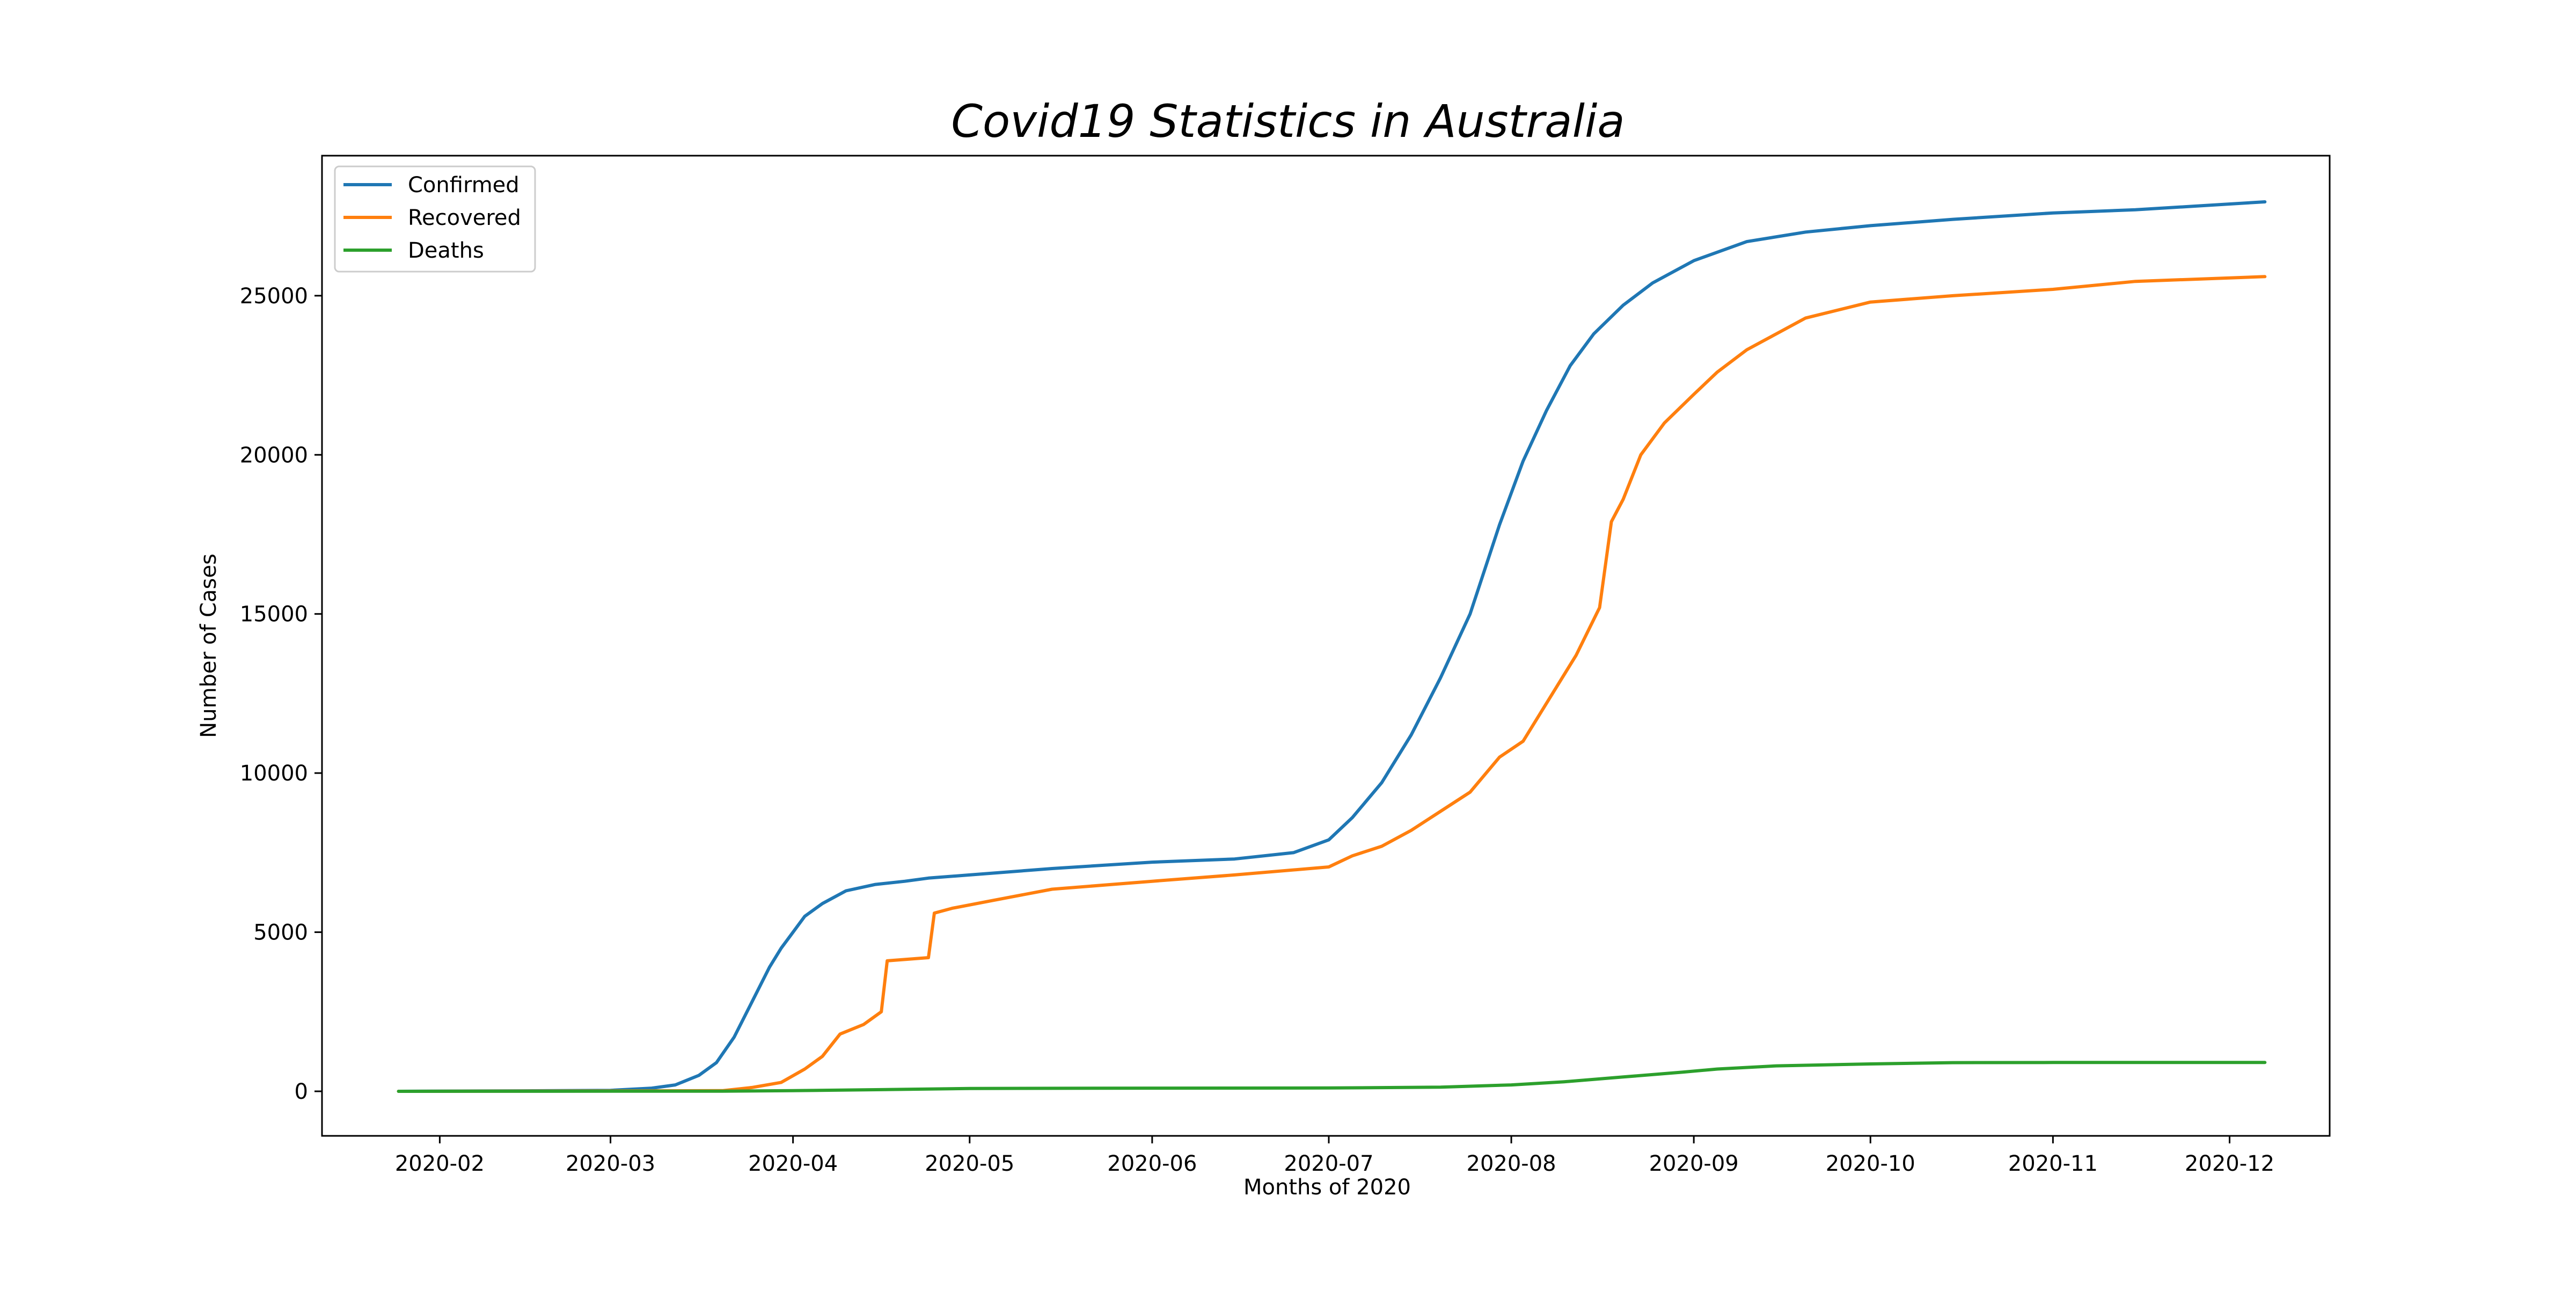 The image size is (2576, 1291). Describe the element at coordinates (1328, 1163) in the screenshot. I see `x-tick-label: 2020-07` at that location.